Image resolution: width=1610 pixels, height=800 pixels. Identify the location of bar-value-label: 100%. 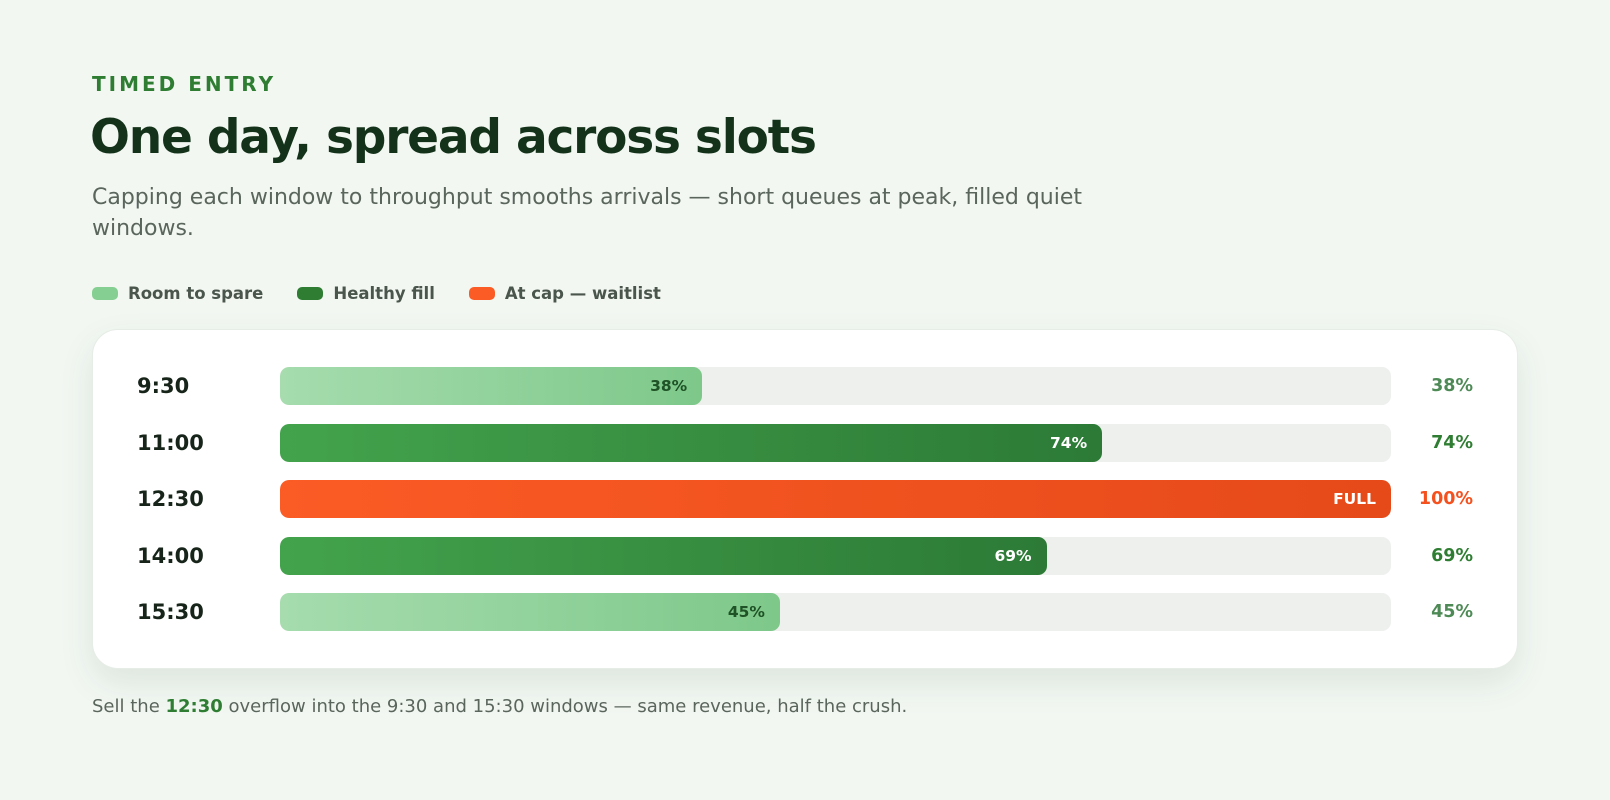
(1445, 499).